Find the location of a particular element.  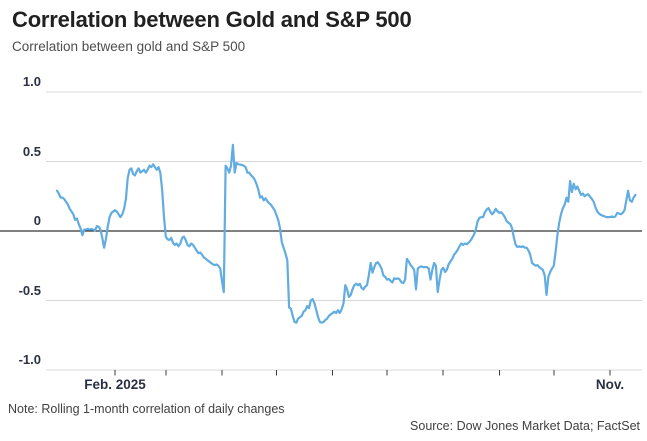

y-axis-label: -1.0 is located at coordinates (29, 359).